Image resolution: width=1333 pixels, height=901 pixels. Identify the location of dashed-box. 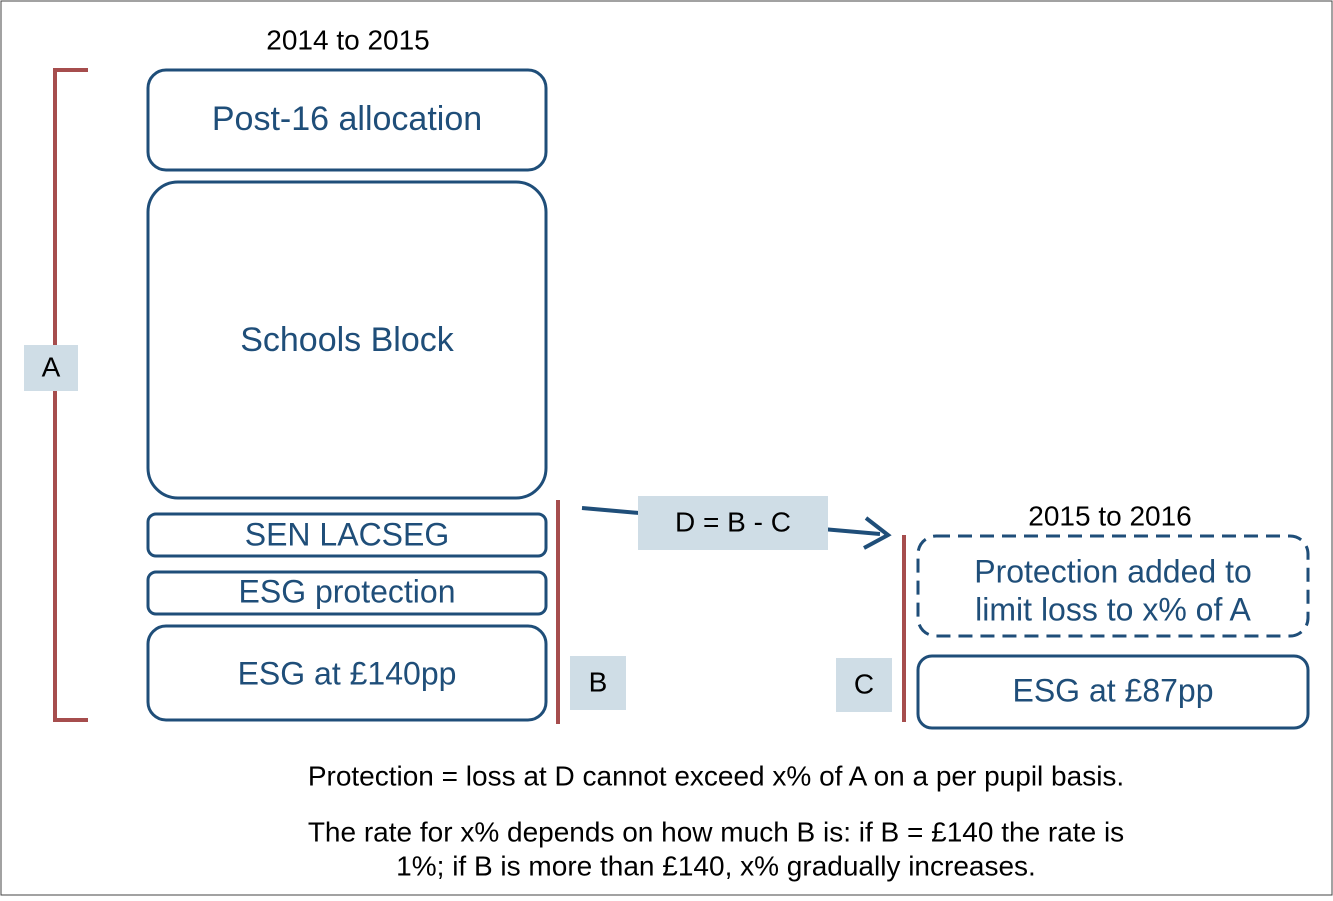
(1113, 586).